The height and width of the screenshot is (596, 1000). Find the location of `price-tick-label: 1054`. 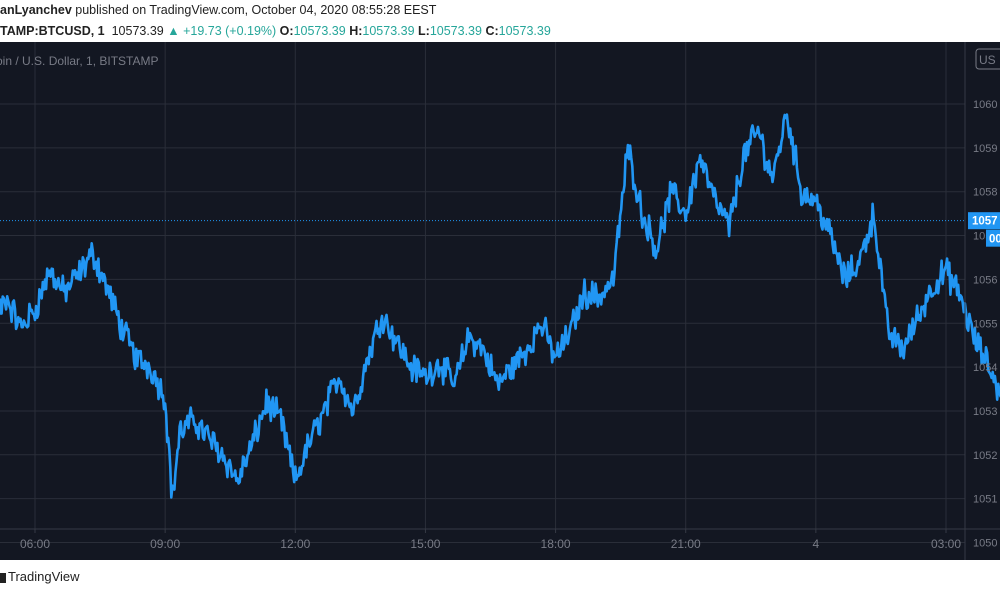

price-tick-label: 1054 is located at coordinates (985, 368).